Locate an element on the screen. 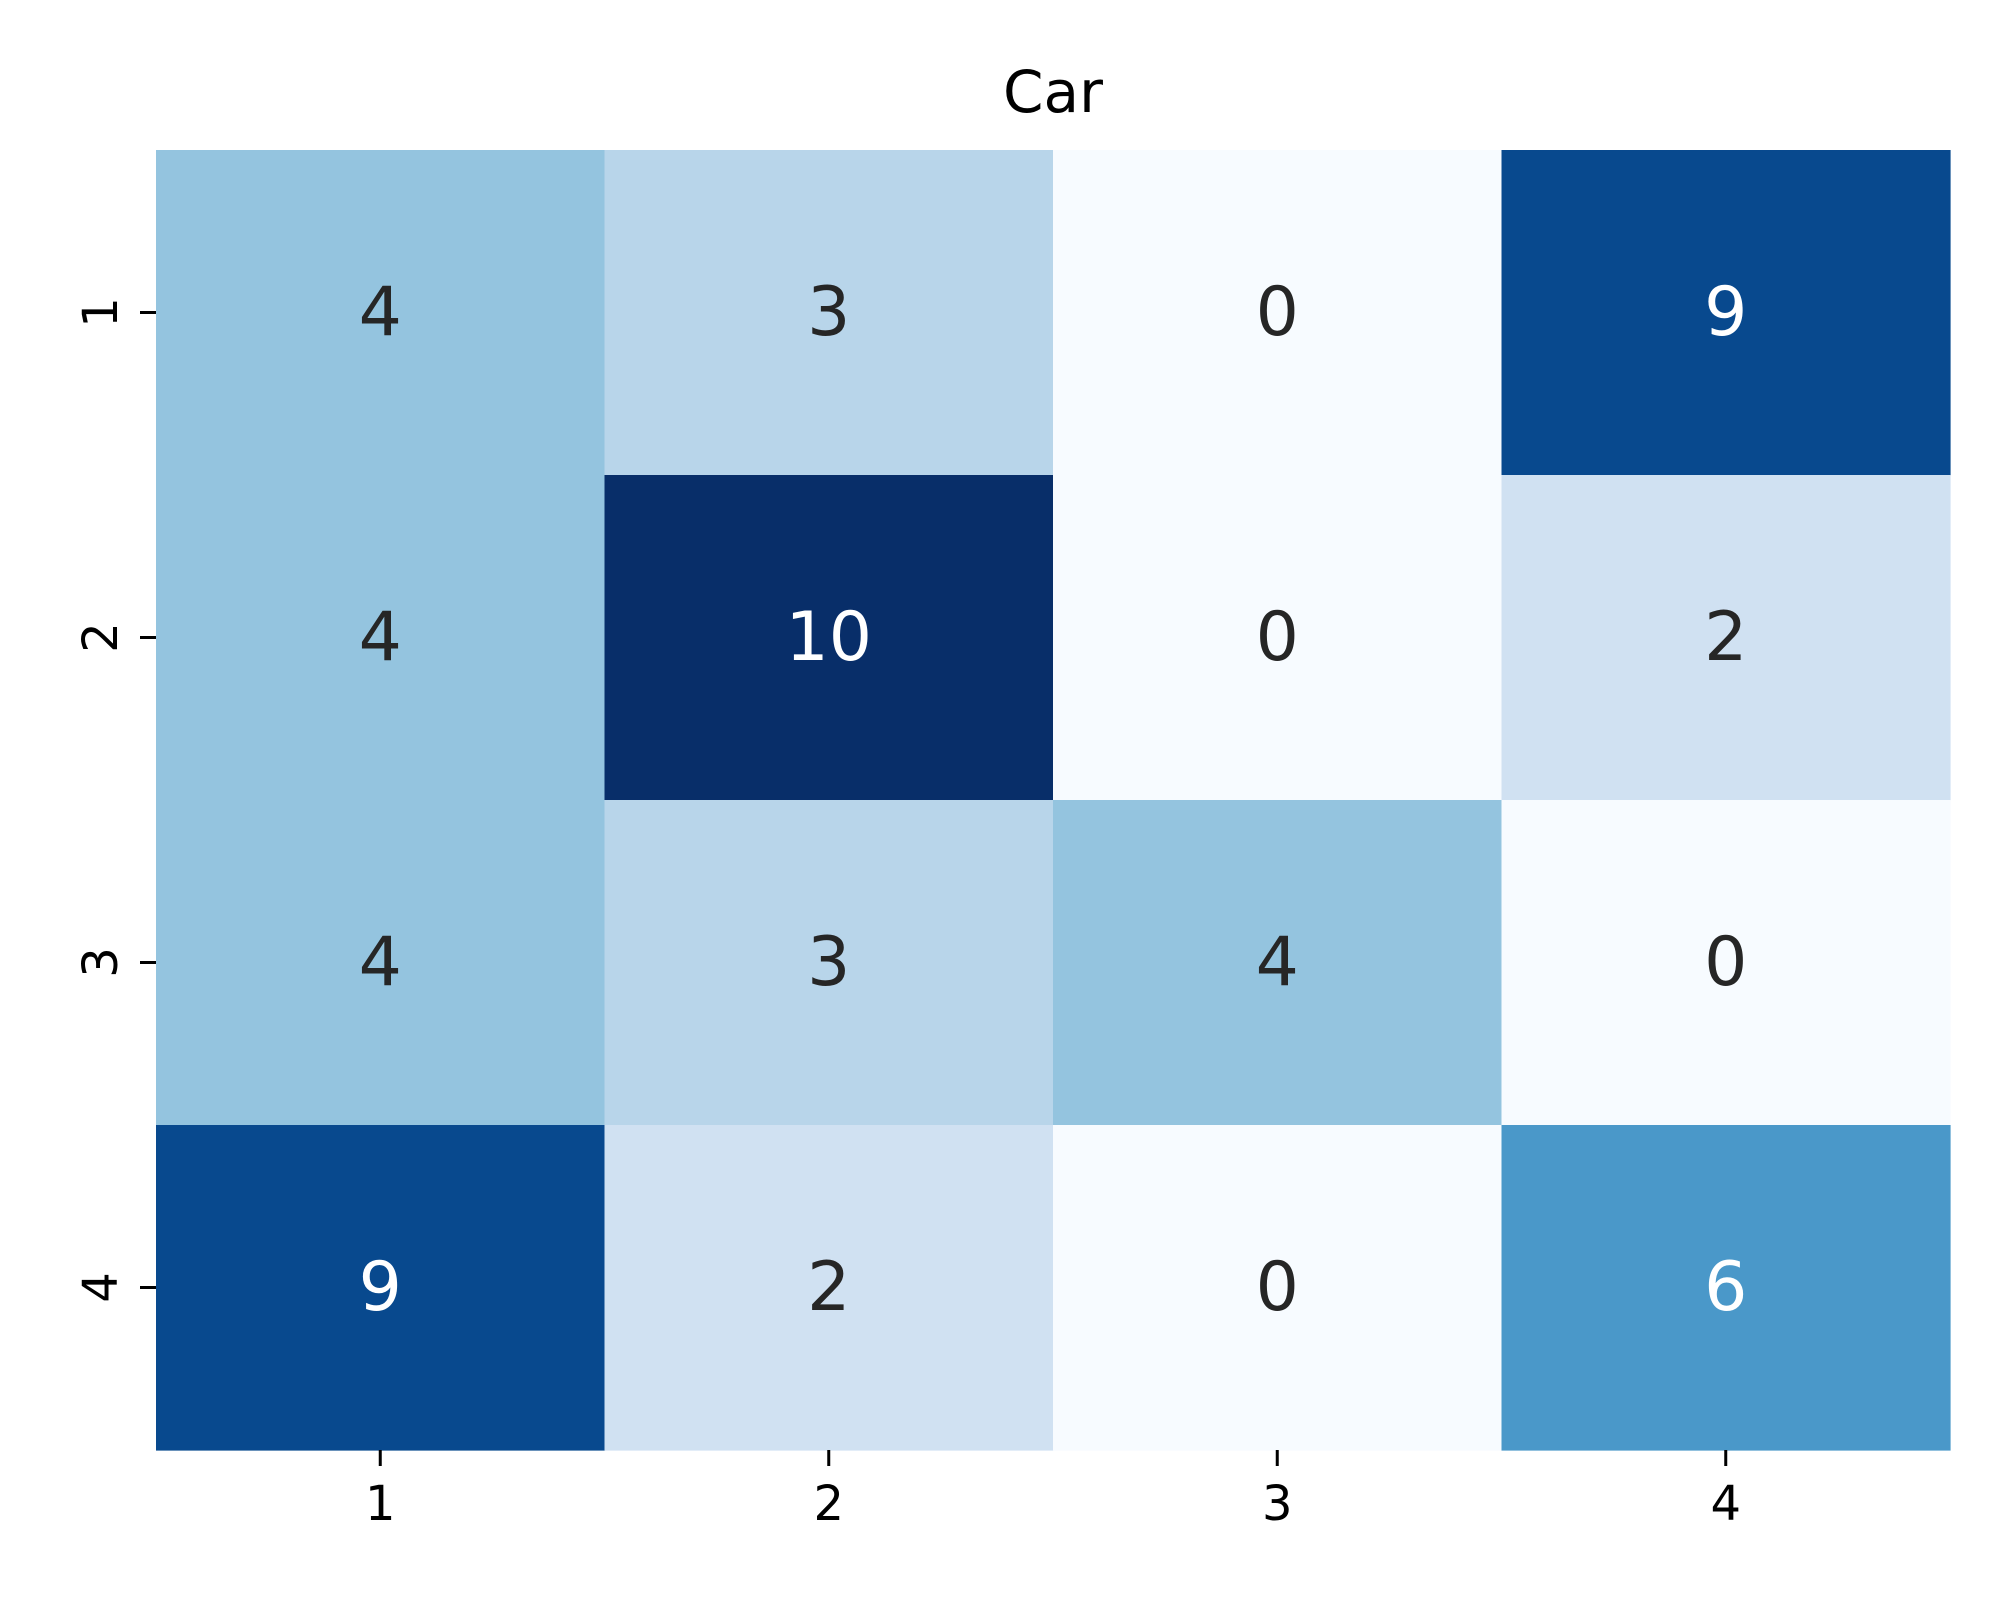 The image size is (2000, 1600). y-axis: 1 2 3 4 is located at coordinates (114, 800).